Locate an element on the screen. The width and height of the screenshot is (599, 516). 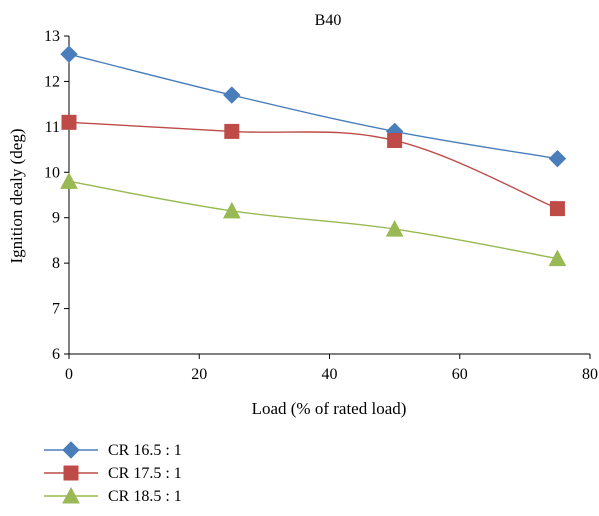
legend-item: CR 16.5 : 1 is located at coordinates (113, 450).